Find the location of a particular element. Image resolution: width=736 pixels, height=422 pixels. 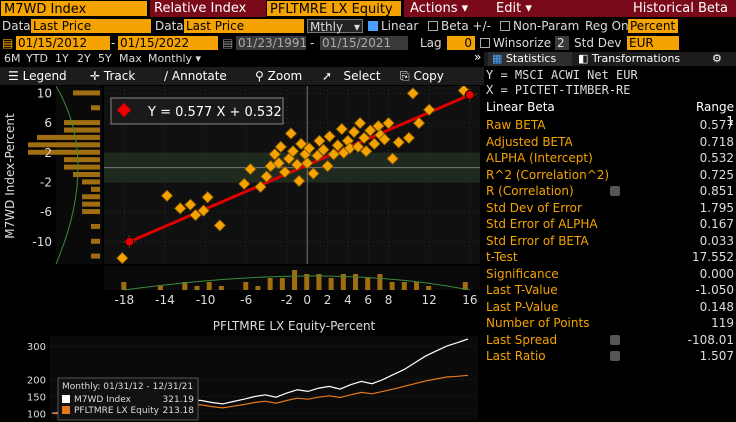

stat-row: Raw BETA 0.577 is located at coordinates (610, 125).